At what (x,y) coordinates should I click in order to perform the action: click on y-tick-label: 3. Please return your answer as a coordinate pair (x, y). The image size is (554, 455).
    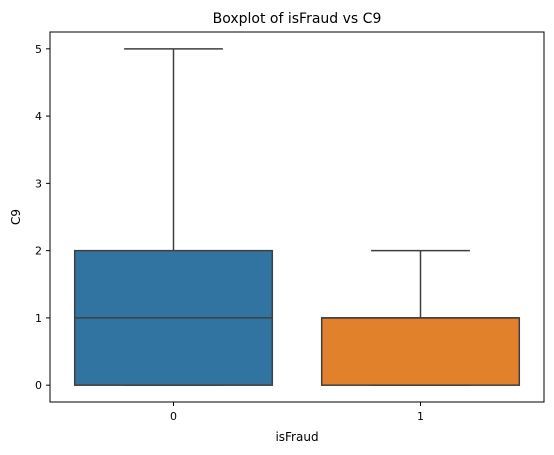
    Looking at the image, I should click on (38, 183).